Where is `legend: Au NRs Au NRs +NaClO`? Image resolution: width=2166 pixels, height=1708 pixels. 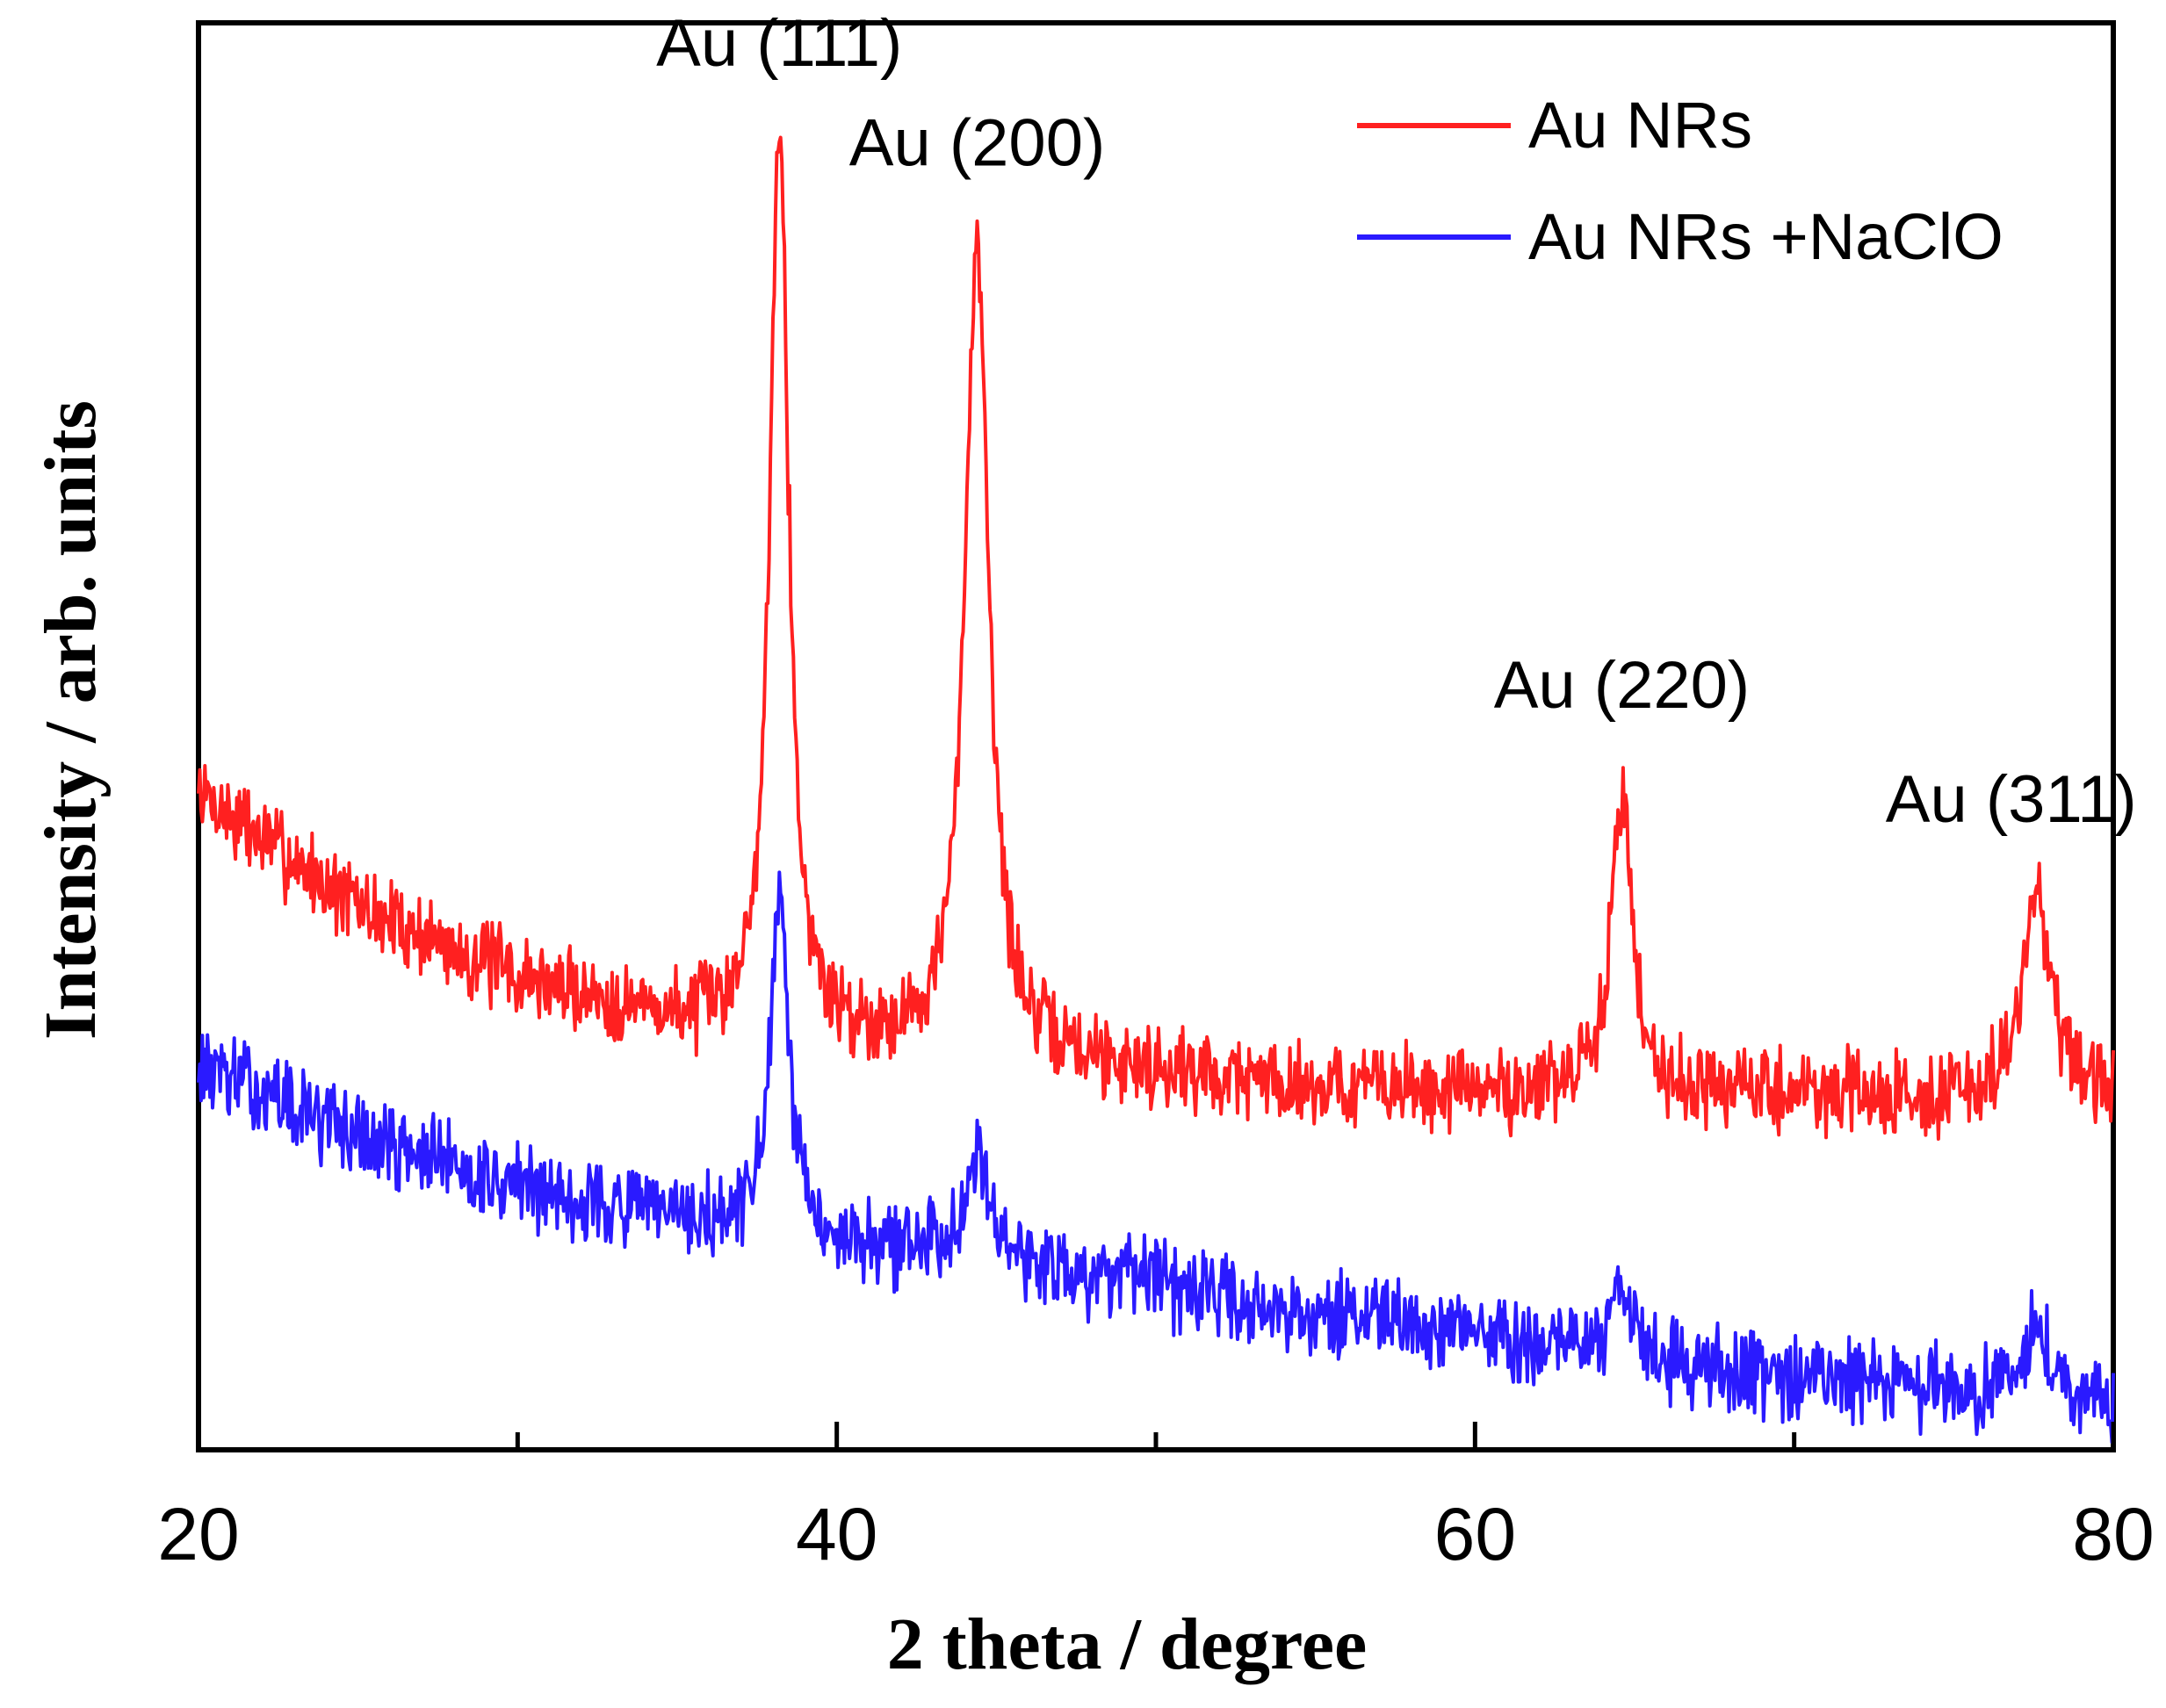 legend: Au NRs Au NRs +NaClO is located at coordinates (1680, 181).